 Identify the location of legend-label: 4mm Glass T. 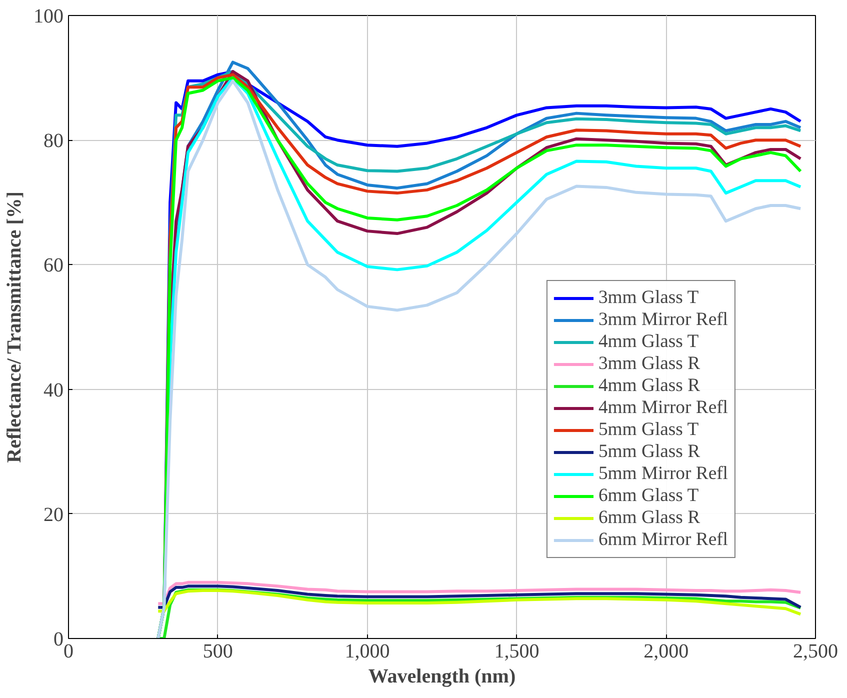
(648, 342).